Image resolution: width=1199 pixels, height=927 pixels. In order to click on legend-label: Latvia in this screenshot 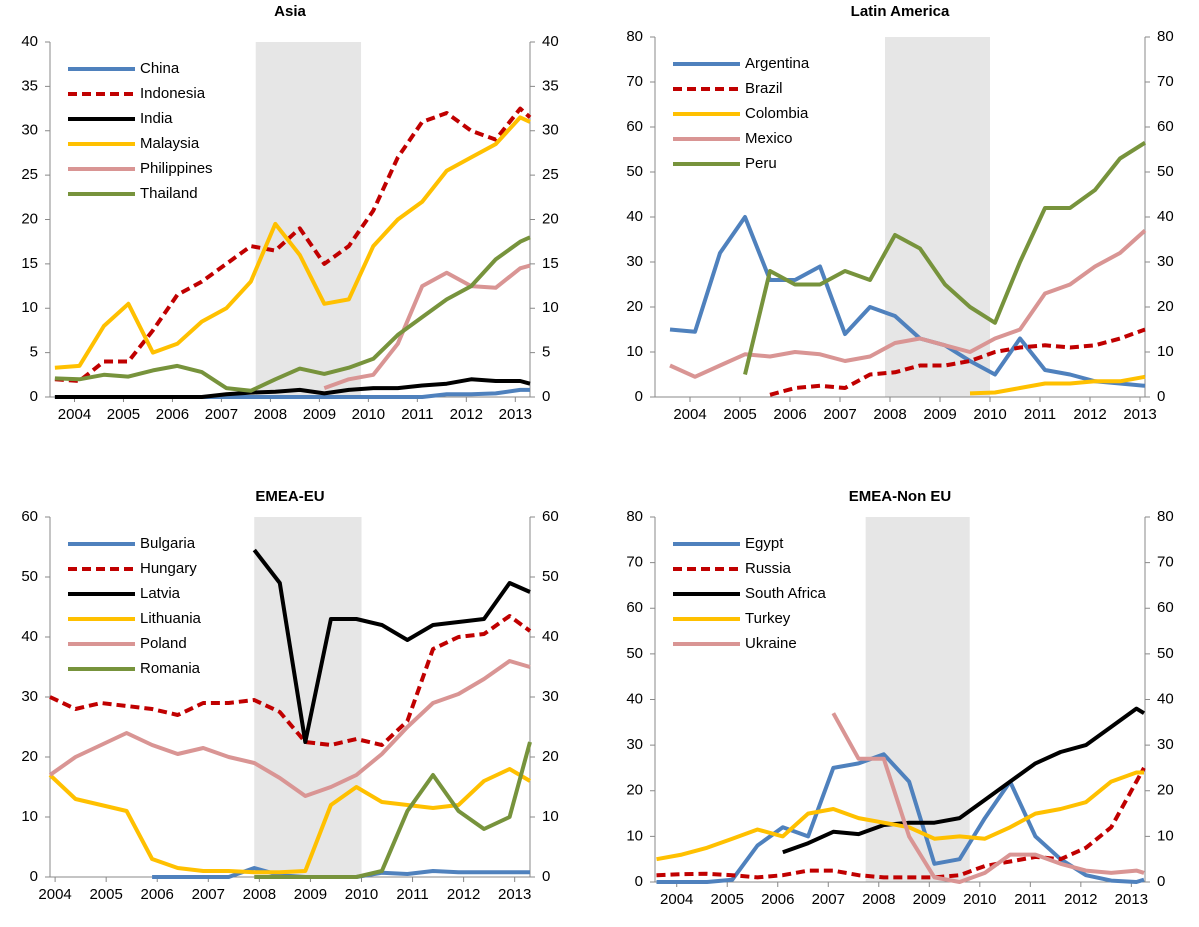, I will do `click(160, 593)`.